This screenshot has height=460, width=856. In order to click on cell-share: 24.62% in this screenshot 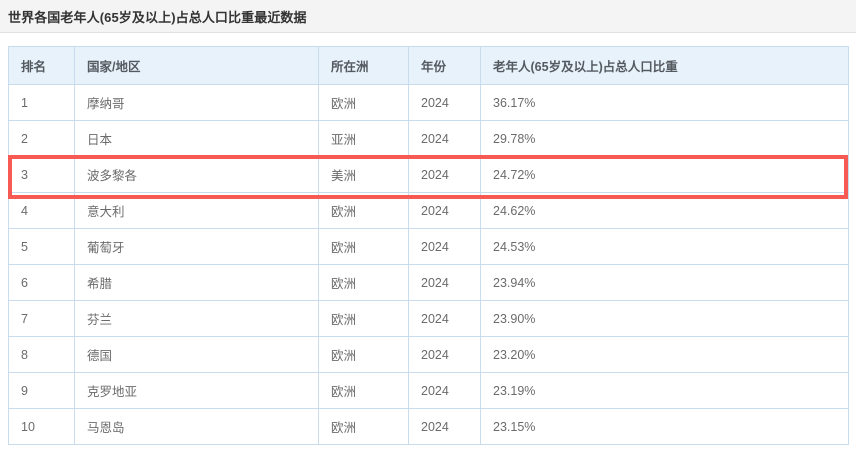, I will do `click(664, 210)`.